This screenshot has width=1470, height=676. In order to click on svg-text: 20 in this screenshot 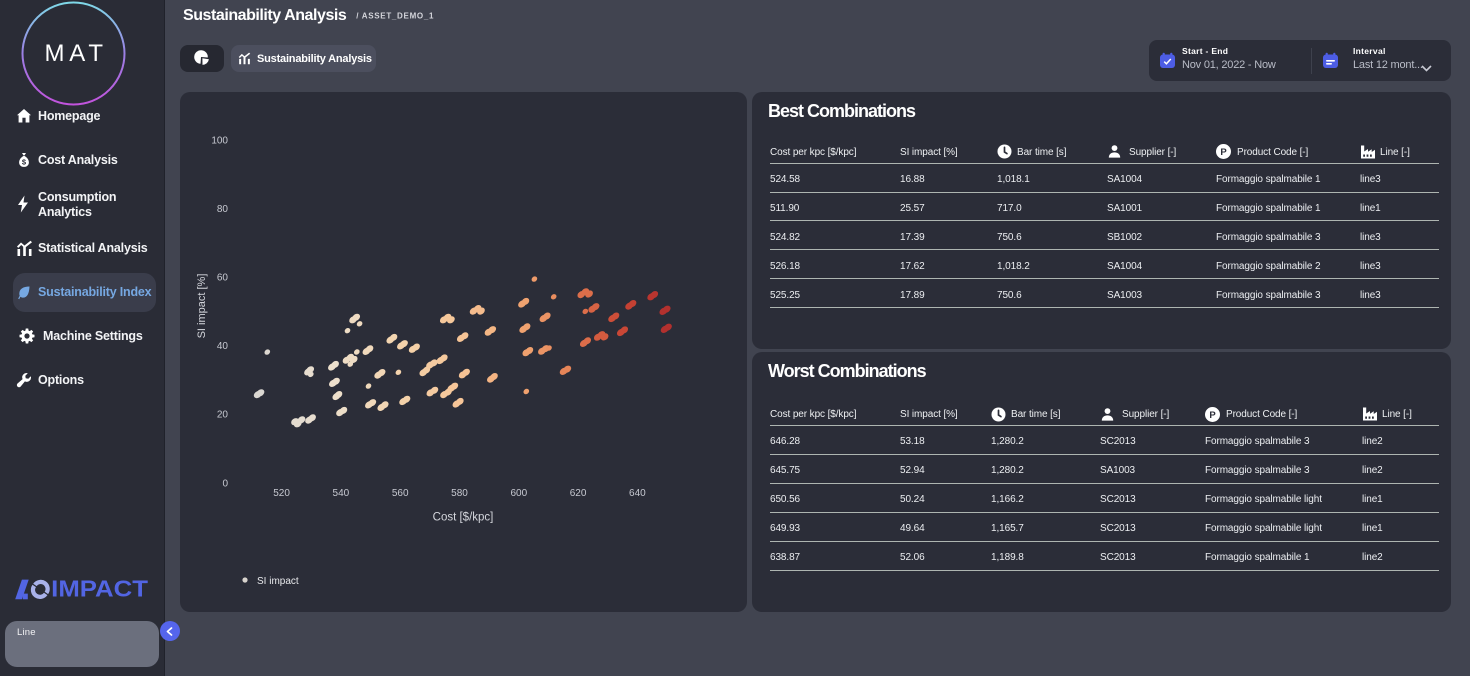, I will do `click(223, 415)`.